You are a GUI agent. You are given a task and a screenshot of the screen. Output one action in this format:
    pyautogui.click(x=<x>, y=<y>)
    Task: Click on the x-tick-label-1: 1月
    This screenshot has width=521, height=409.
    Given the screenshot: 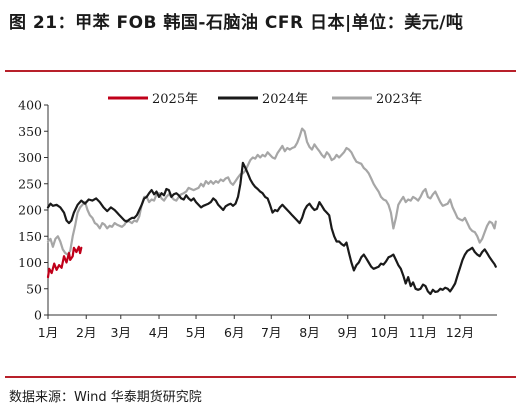 What is the action you would take?
    pyautogui.click(x=48, y=332)
    